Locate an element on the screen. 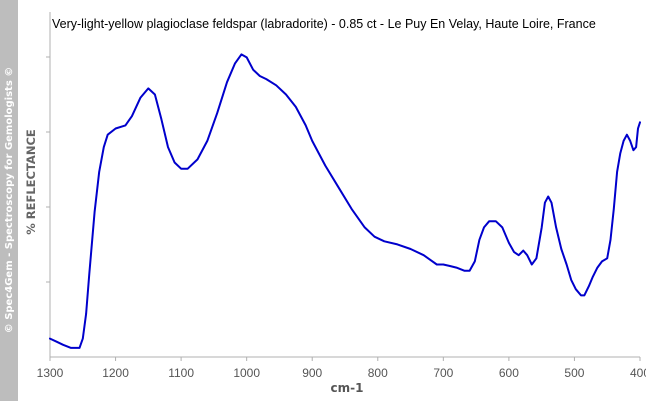  side-banner is located at coordinates (9, 200).